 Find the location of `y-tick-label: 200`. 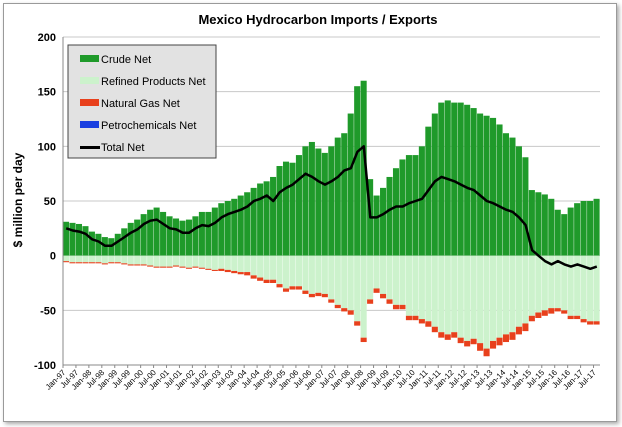

y-tick-label: 200 is located at coordinates (47, 38).